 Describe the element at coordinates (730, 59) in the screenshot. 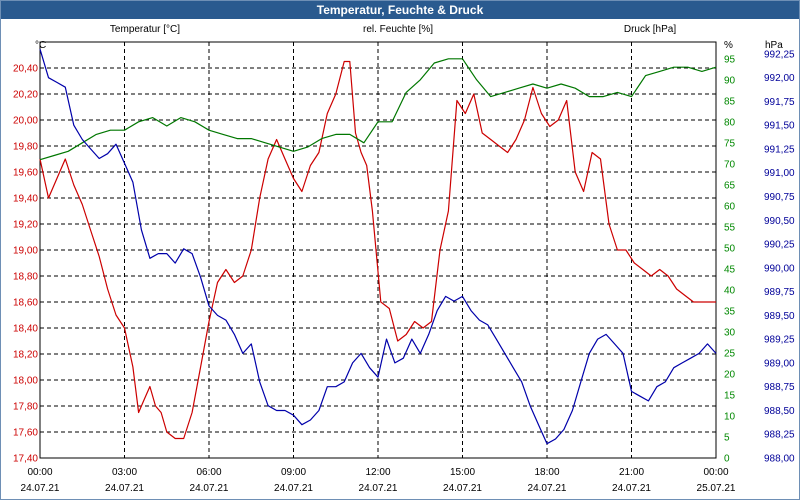

I see `y-right1-tick-label: 95` at that location.